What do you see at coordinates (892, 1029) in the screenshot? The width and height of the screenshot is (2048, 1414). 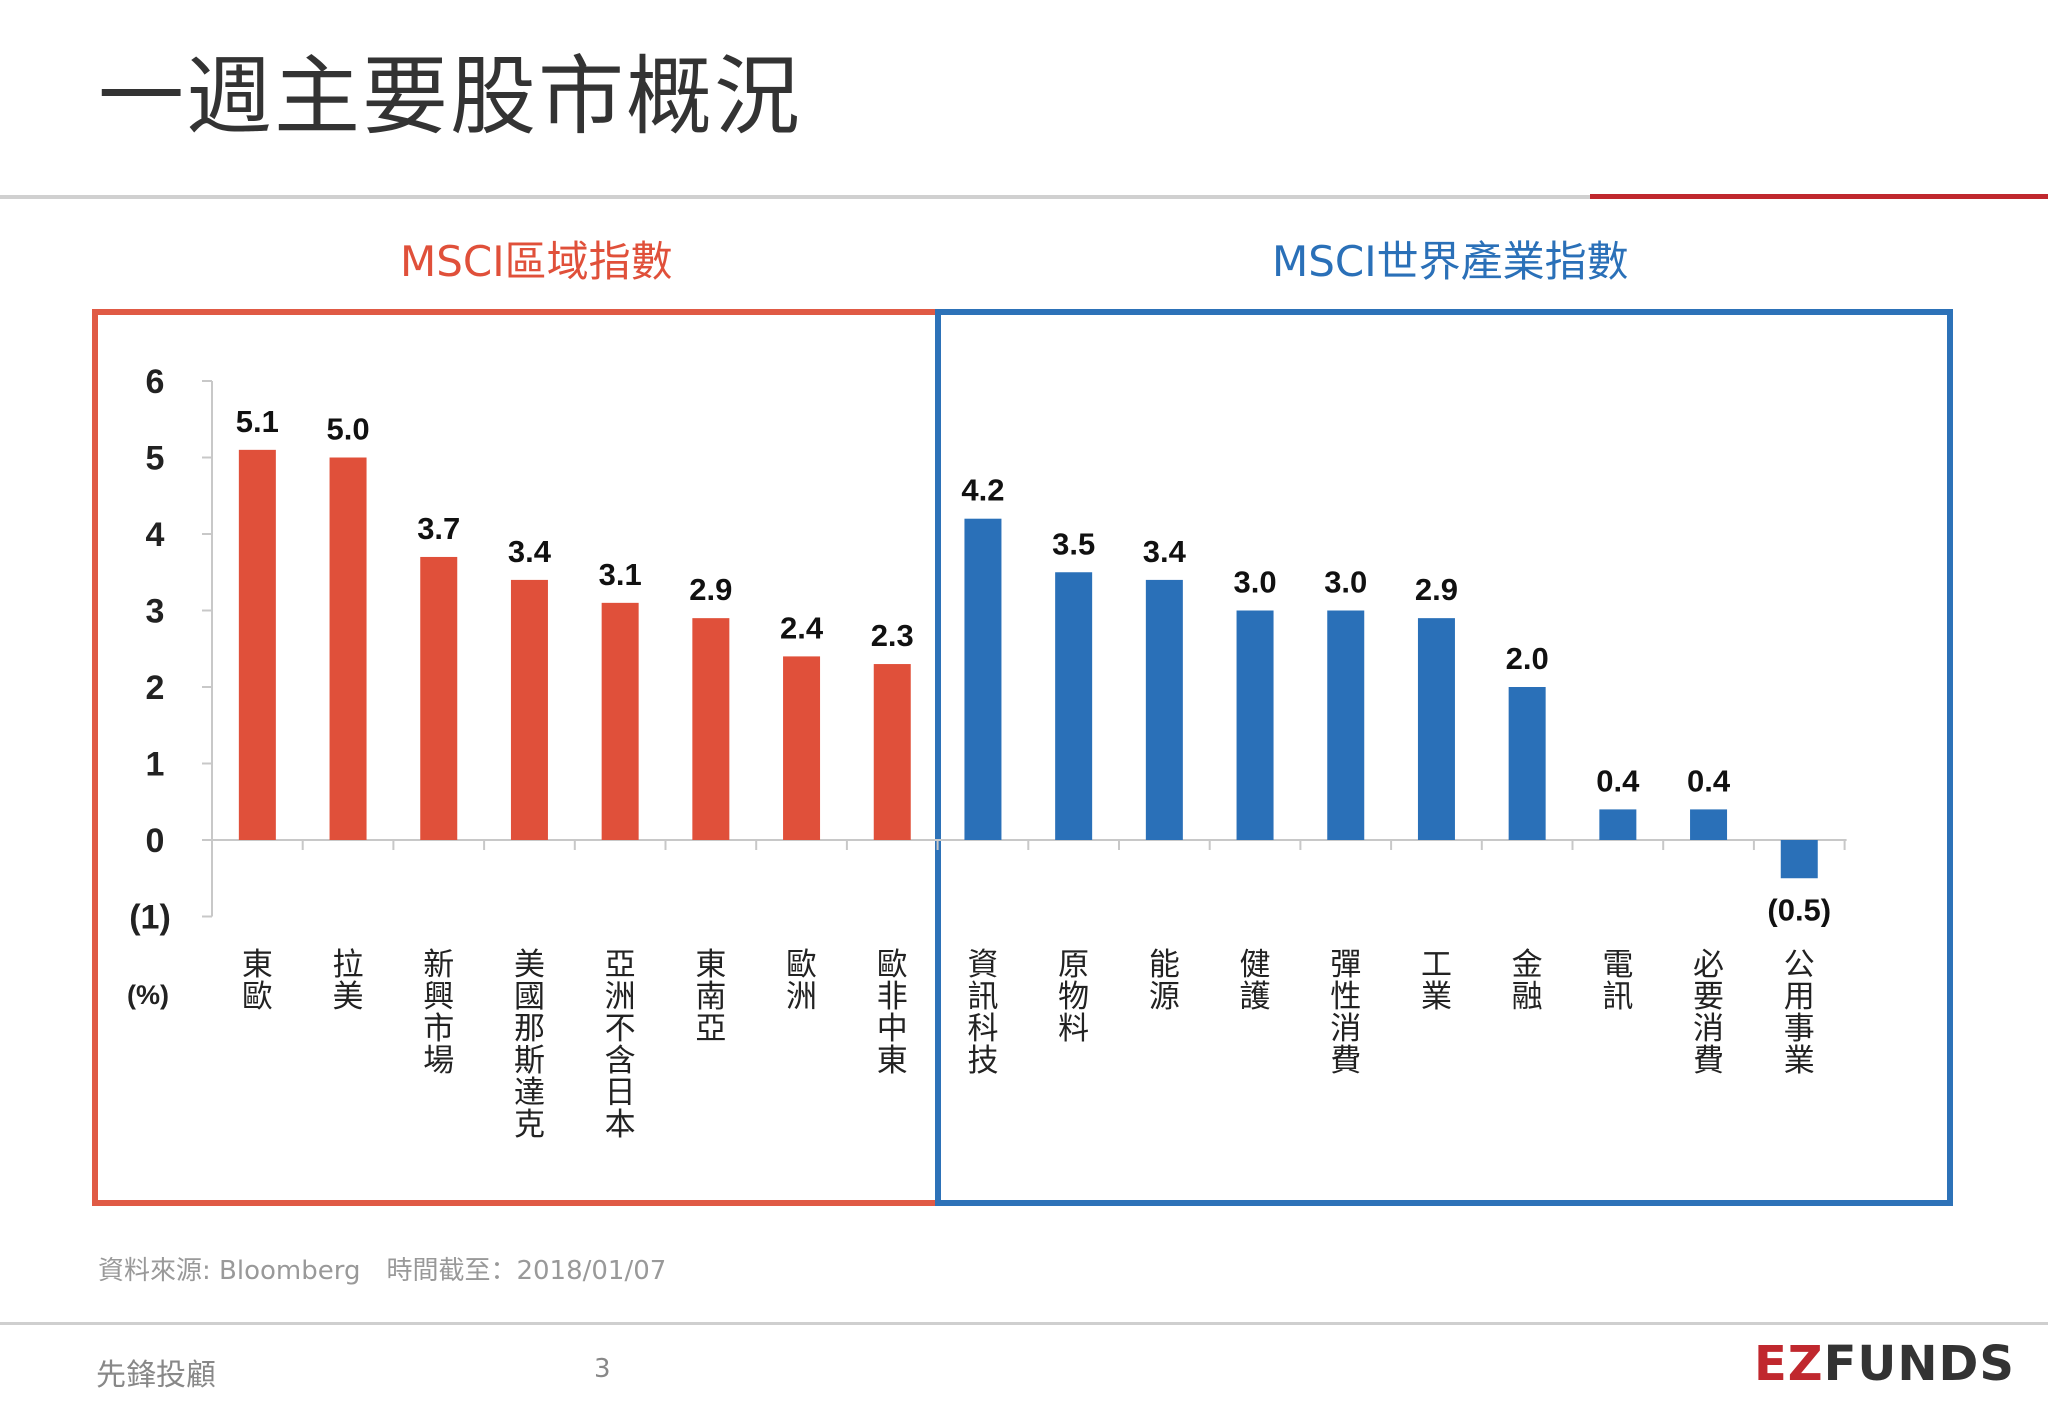 I see `category-label-char: 中` at bounding box center [892, 1029].